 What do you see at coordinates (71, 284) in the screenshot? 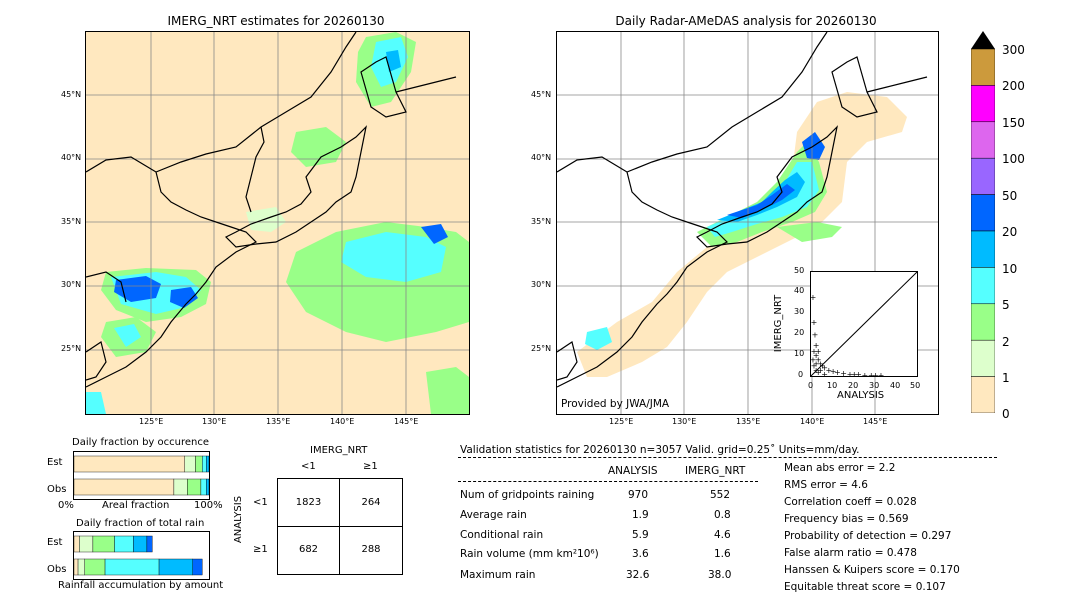
I see `left-lat-30: 30°N` at bounding box center [71, 284].